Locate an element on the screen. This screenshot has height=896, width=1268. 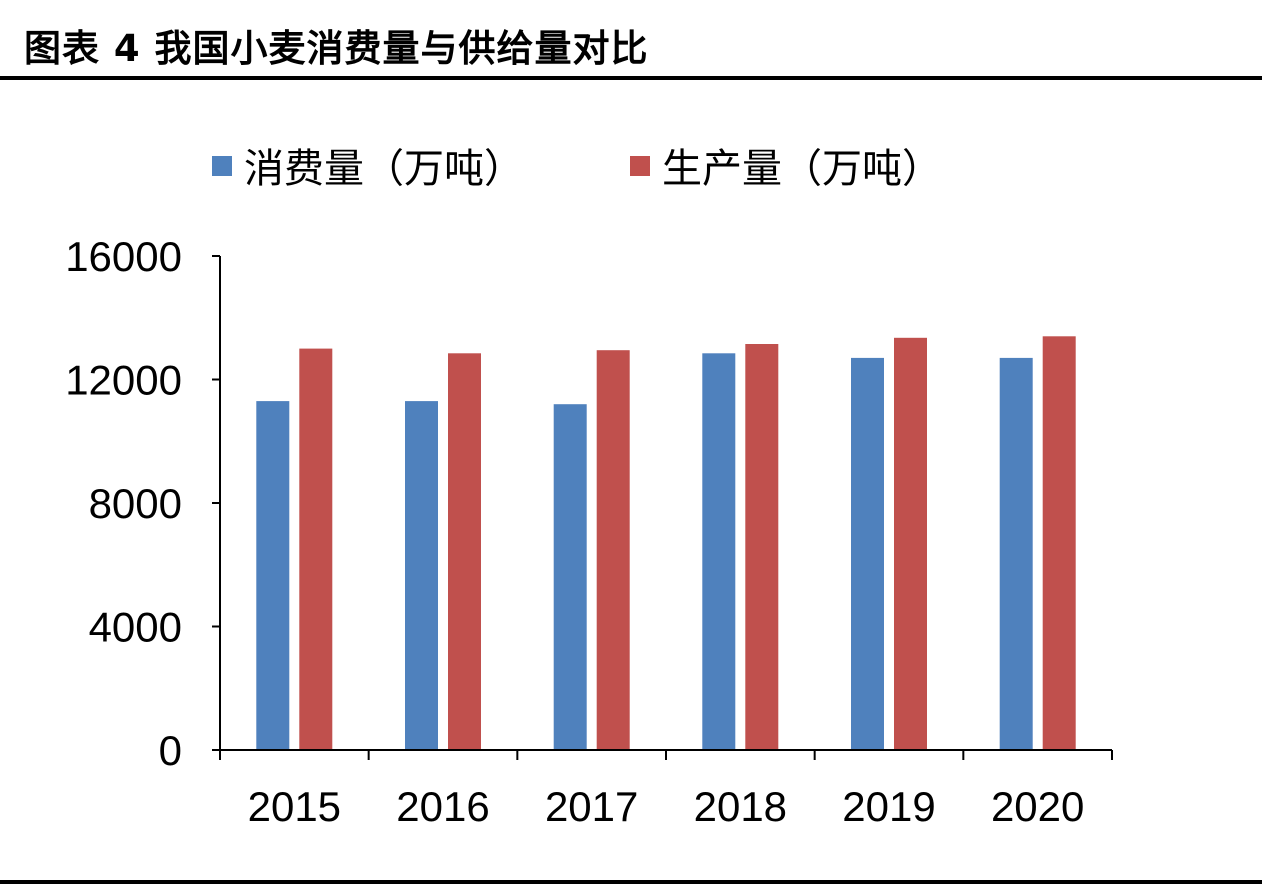
y-axis-ticks: 0 4000 8000 12000 16000 is located at coordinates (142, 503).